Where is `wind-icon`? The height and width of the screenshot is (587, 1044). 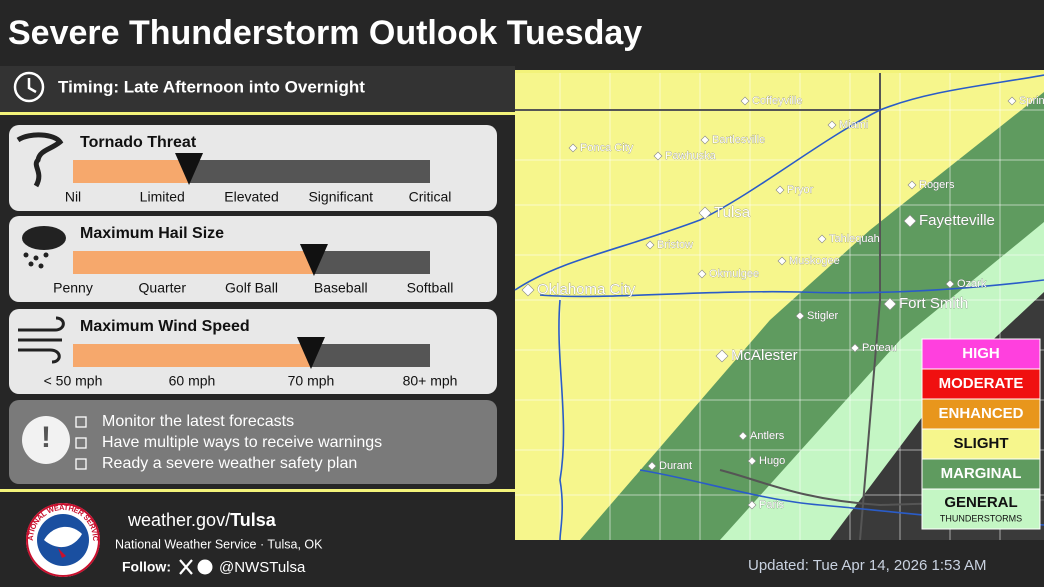
wind-icon is located at coordinates (41, 340).